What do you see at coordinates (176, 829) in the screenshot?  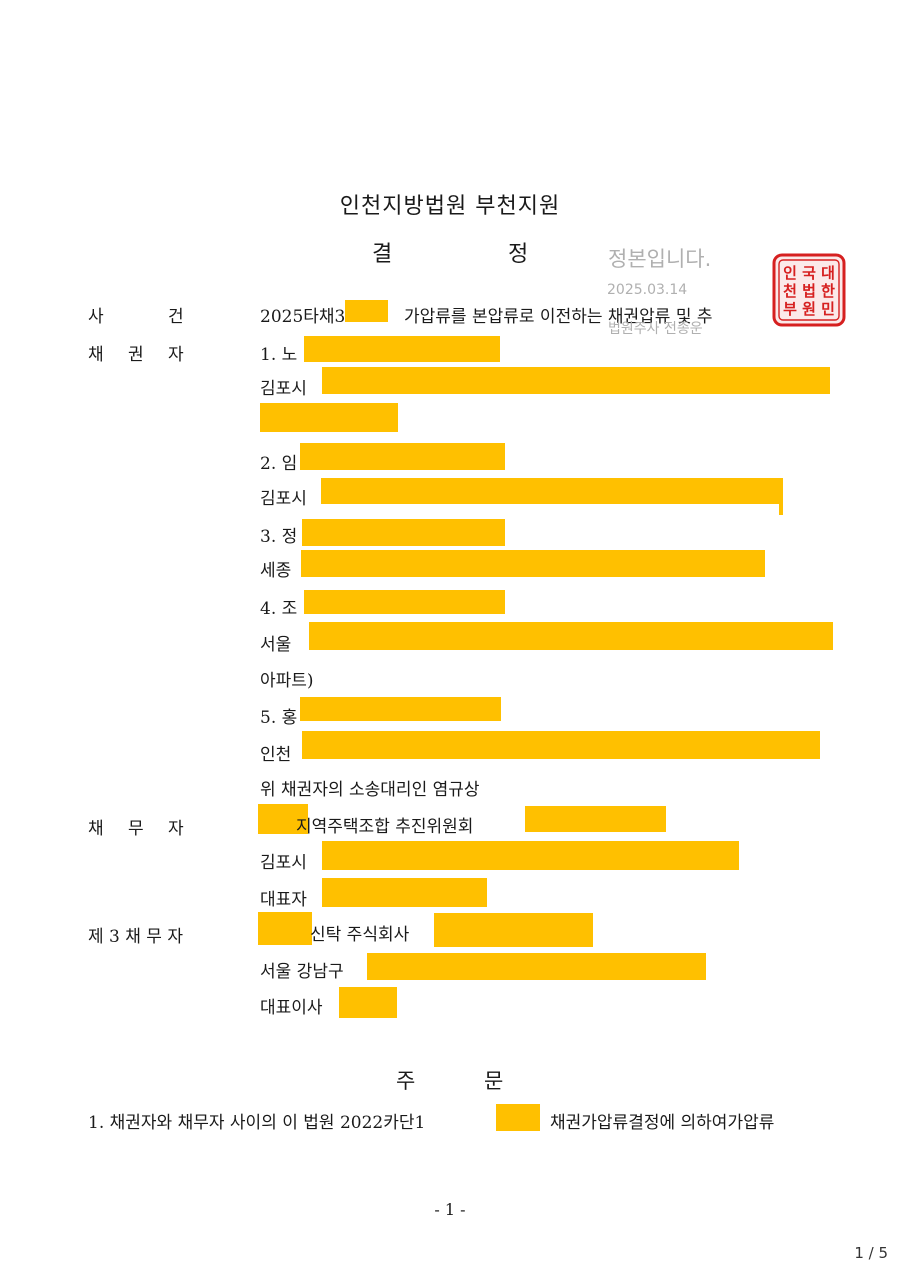 I see `label-debtor-3: 자` at bounding box center [176, 829].